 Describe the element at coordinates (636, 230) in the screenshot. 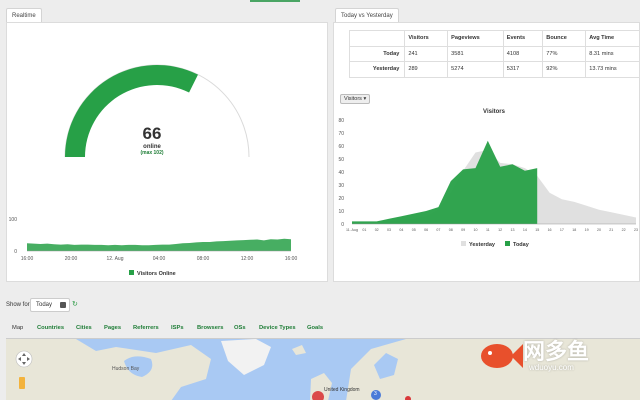

I see `x-tick-label: 23` at that location.